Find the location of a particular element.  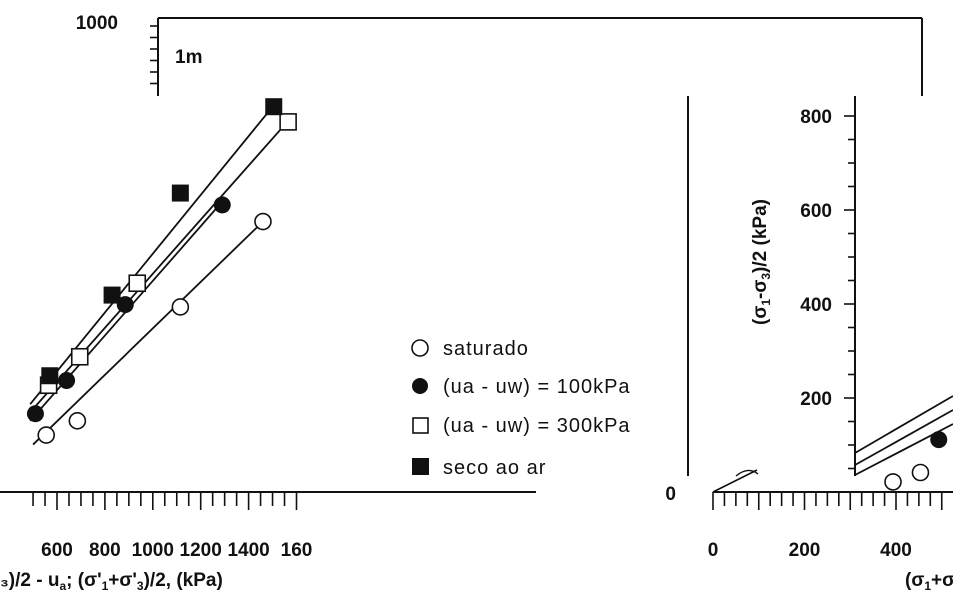

right-y-tick-labels: 0 200 400 600 800 is located at coordinates (748, 306).